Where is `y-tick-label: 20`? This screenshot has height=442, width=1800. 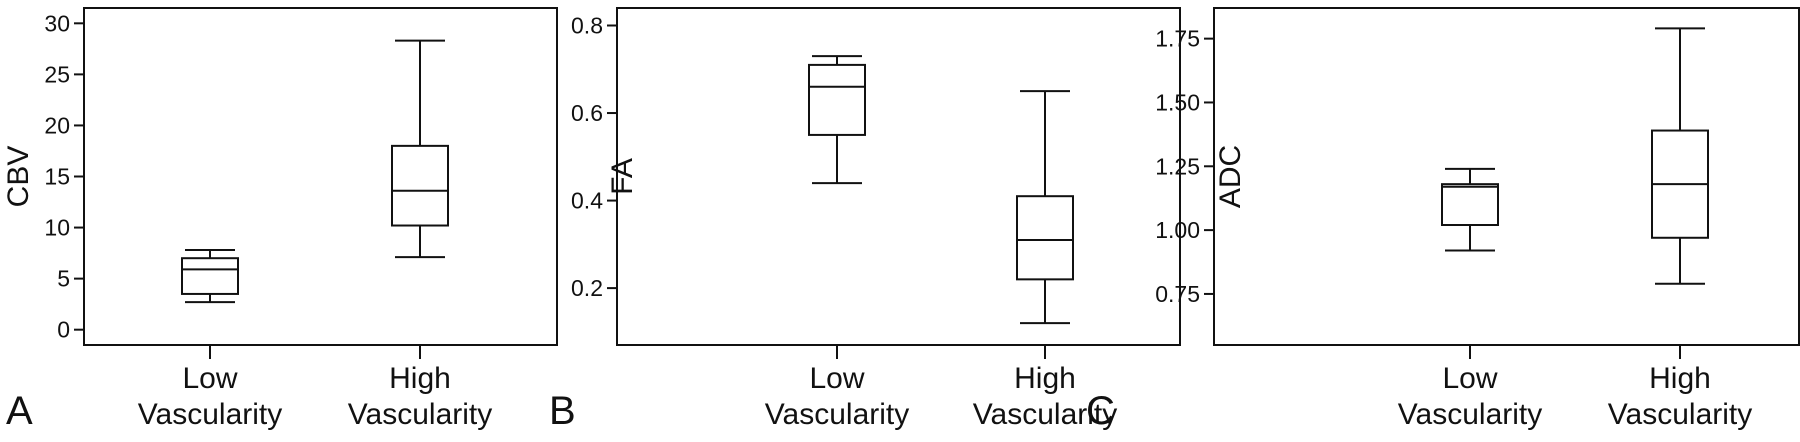 y-tick-label: 20 is located at coordinates (57, 125).